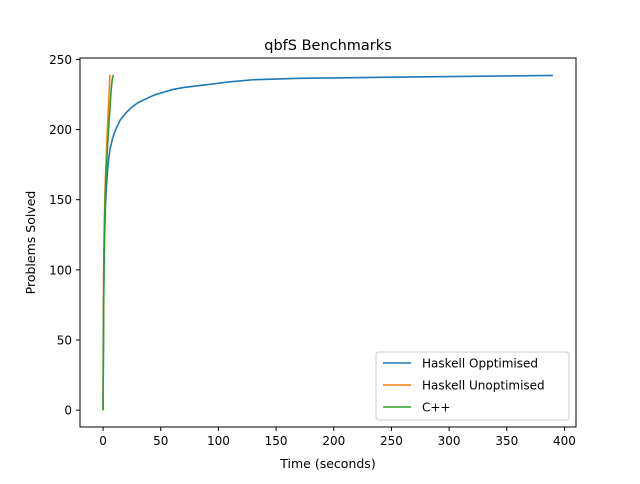 This screenshot has width=640, height=484. I want to click on x-tick-label: 250, so click(391, 441).